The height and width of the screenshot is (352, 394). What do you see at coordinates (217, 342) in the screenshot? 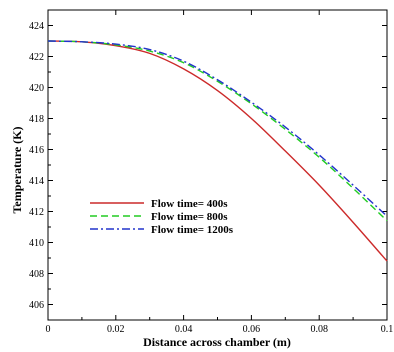
I see `x-axis-title: Distance across chamber (m)` at bounding box center [217, 342].